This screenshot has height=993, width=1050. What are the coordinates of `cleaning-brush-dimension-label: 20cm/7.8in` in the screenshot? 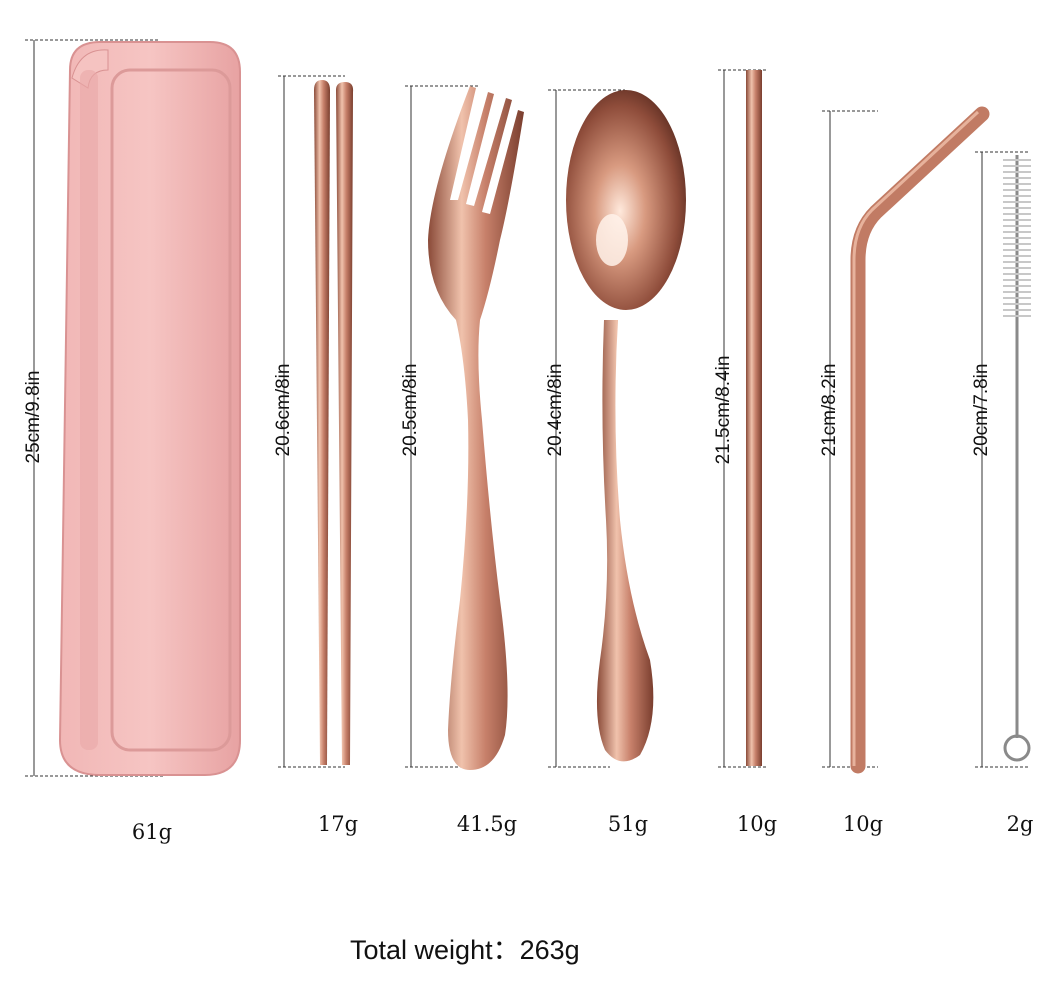 It's located at (981, 410).